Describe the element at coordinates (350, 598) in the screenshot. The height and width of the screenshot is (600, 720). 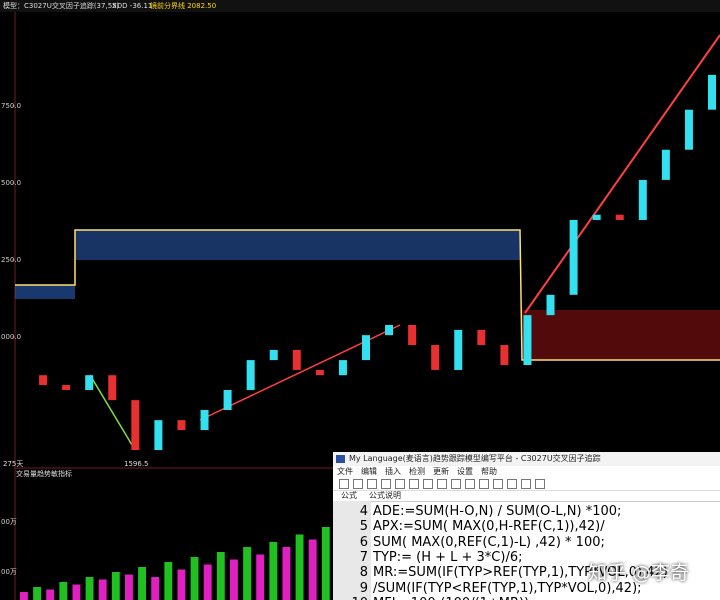
I see `line-number: 10` at that location.